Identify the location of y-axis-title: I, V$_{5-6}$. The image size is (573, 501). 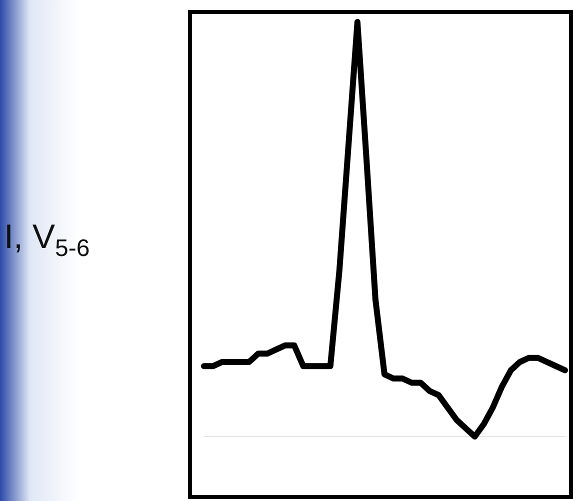
(47, 240).